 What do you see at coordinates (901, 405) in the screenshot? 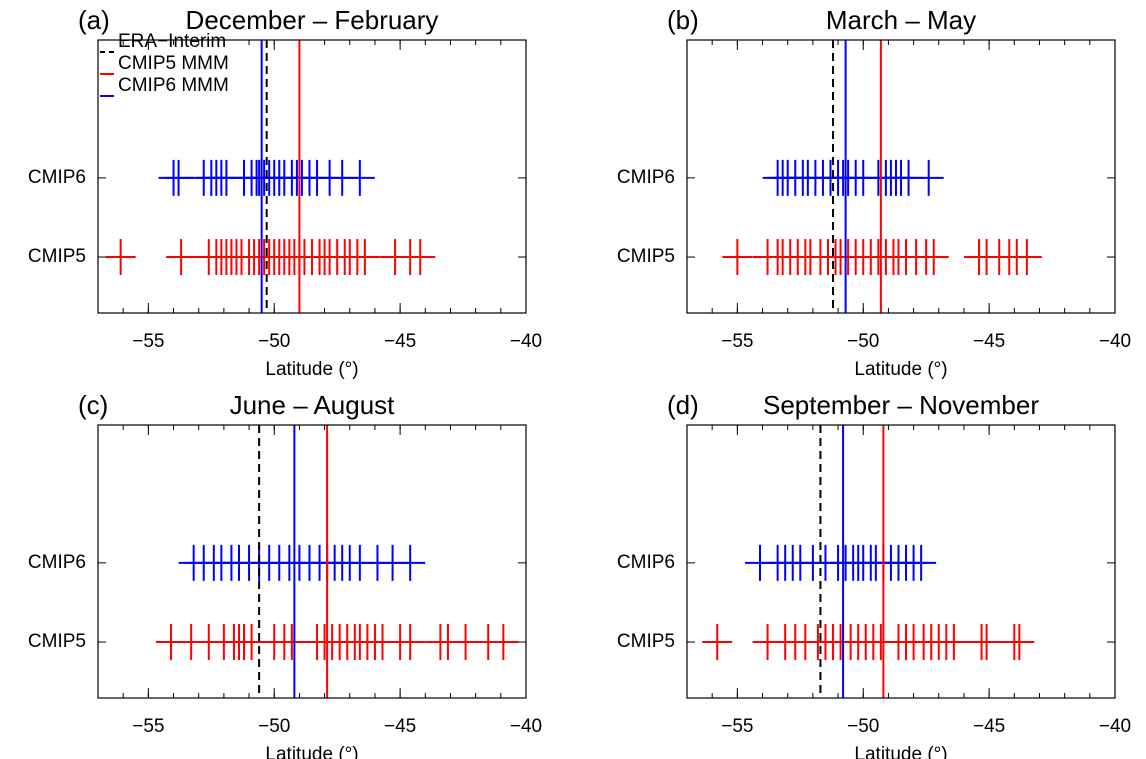
I see `panel-title: September – November` at bounding box center [901, 405].